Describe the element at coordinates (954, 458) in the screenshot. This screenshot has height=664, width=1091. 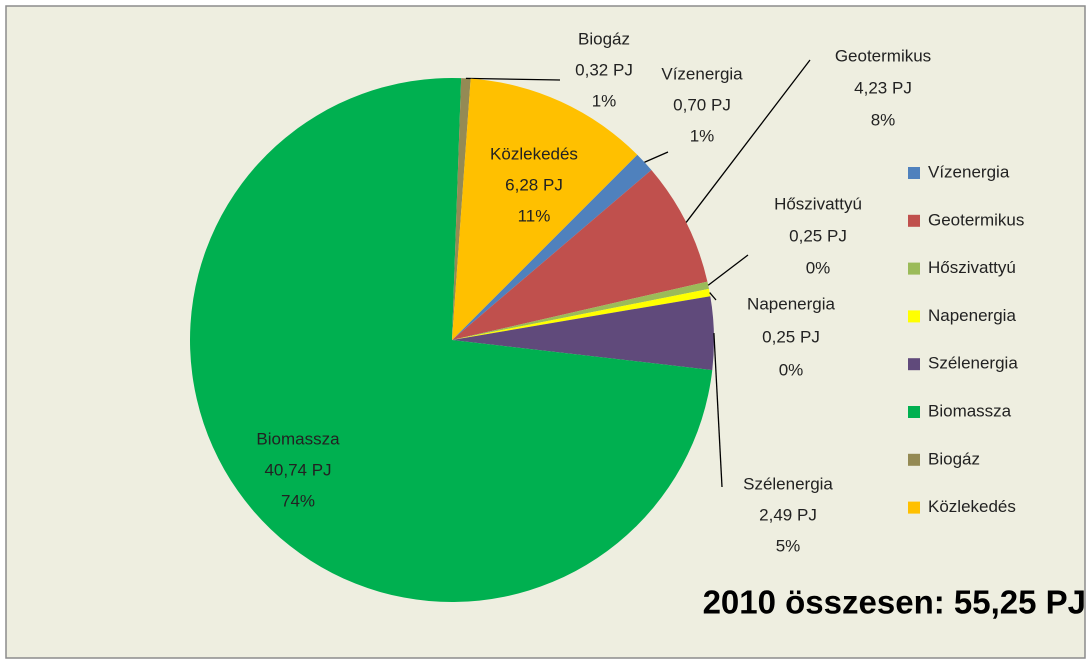
I see `legend-label: Biogáz` at that location.